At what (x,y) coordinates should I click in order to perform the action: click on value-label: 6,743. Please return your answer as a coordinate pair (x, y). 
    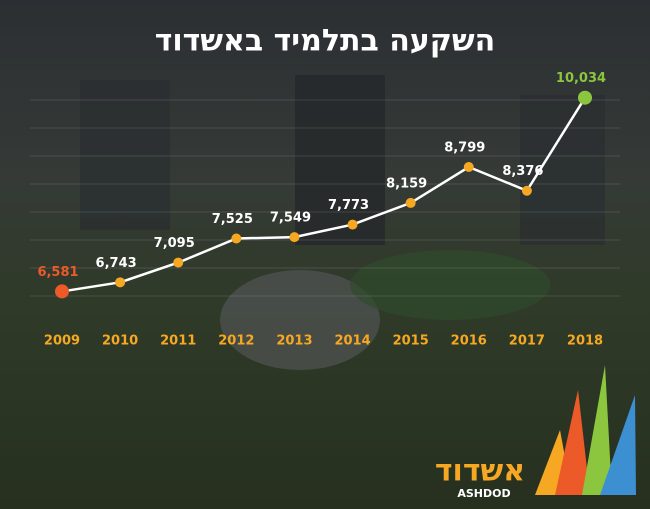
    Looking at the image, I should click on (116, 263).